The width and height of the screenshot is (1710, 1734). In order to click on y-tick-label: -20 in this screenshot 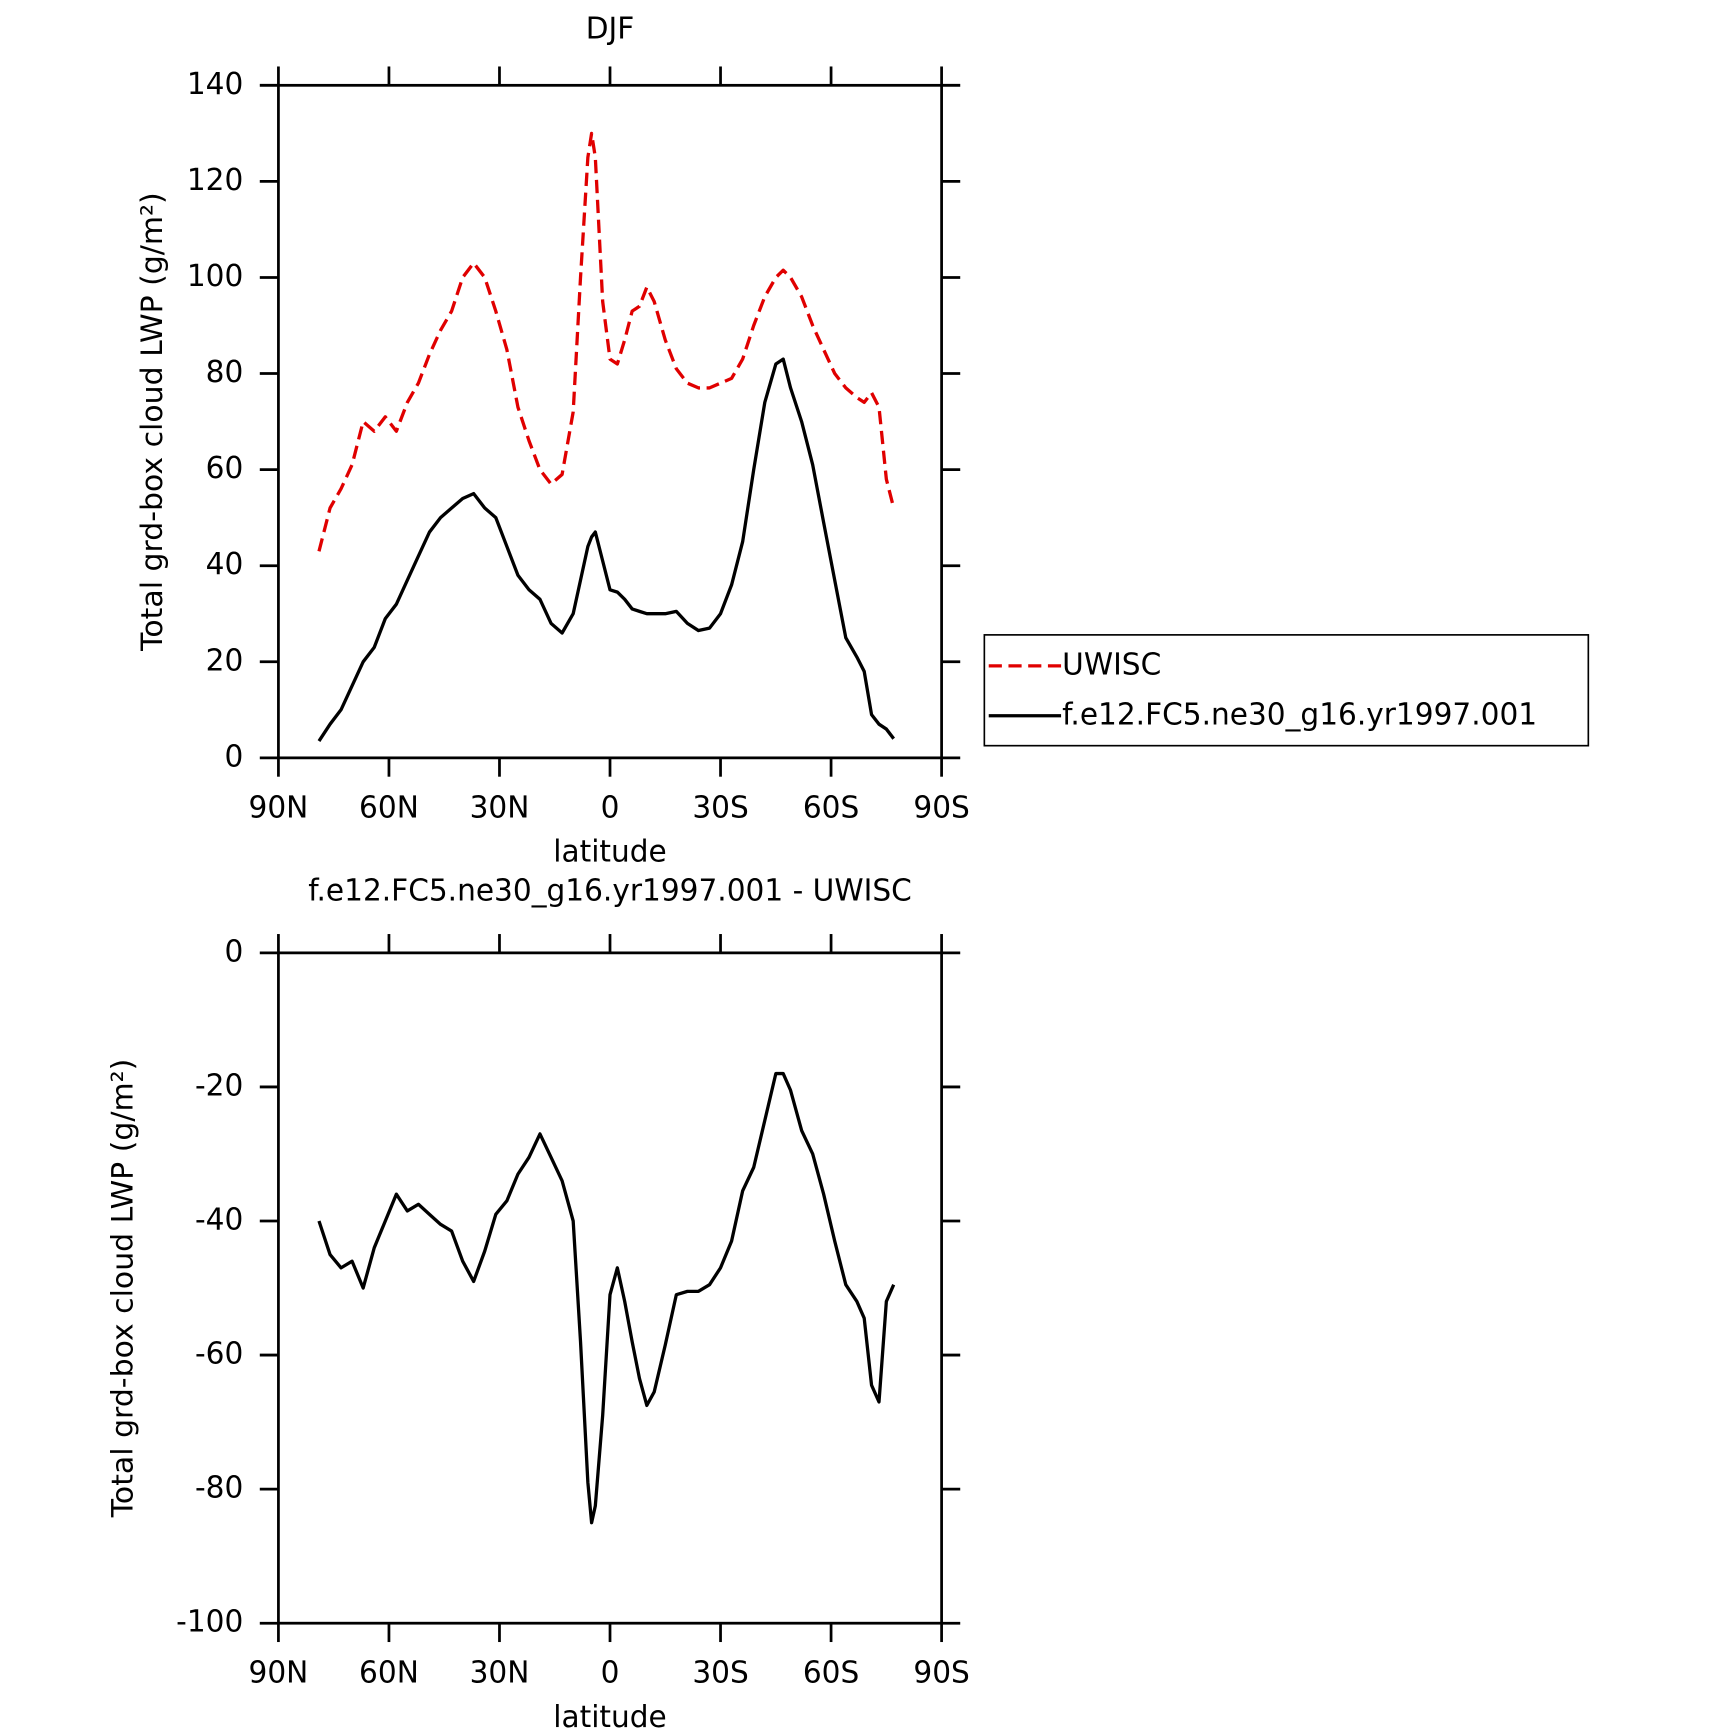, I will do `click(219, 1085)`.